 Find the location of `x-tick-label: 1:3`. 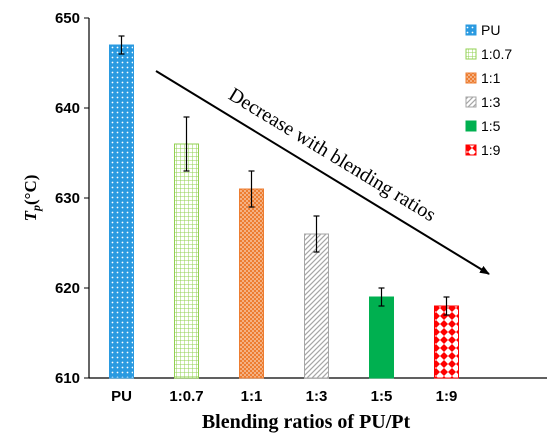

x-tick-label: 1:3 is located at coordinates (317, 396).